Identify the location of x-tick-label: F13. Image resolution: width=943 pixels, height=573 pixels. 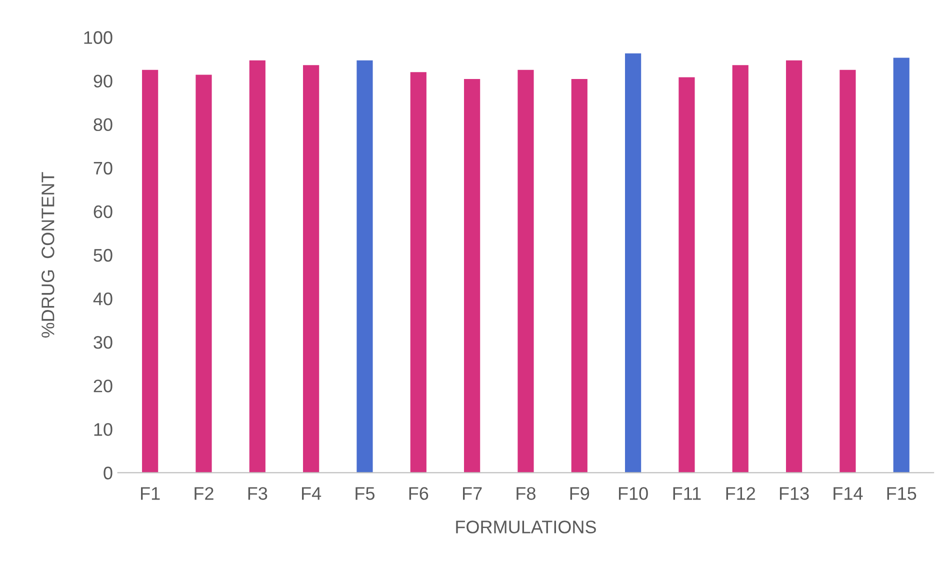
(794, 493).